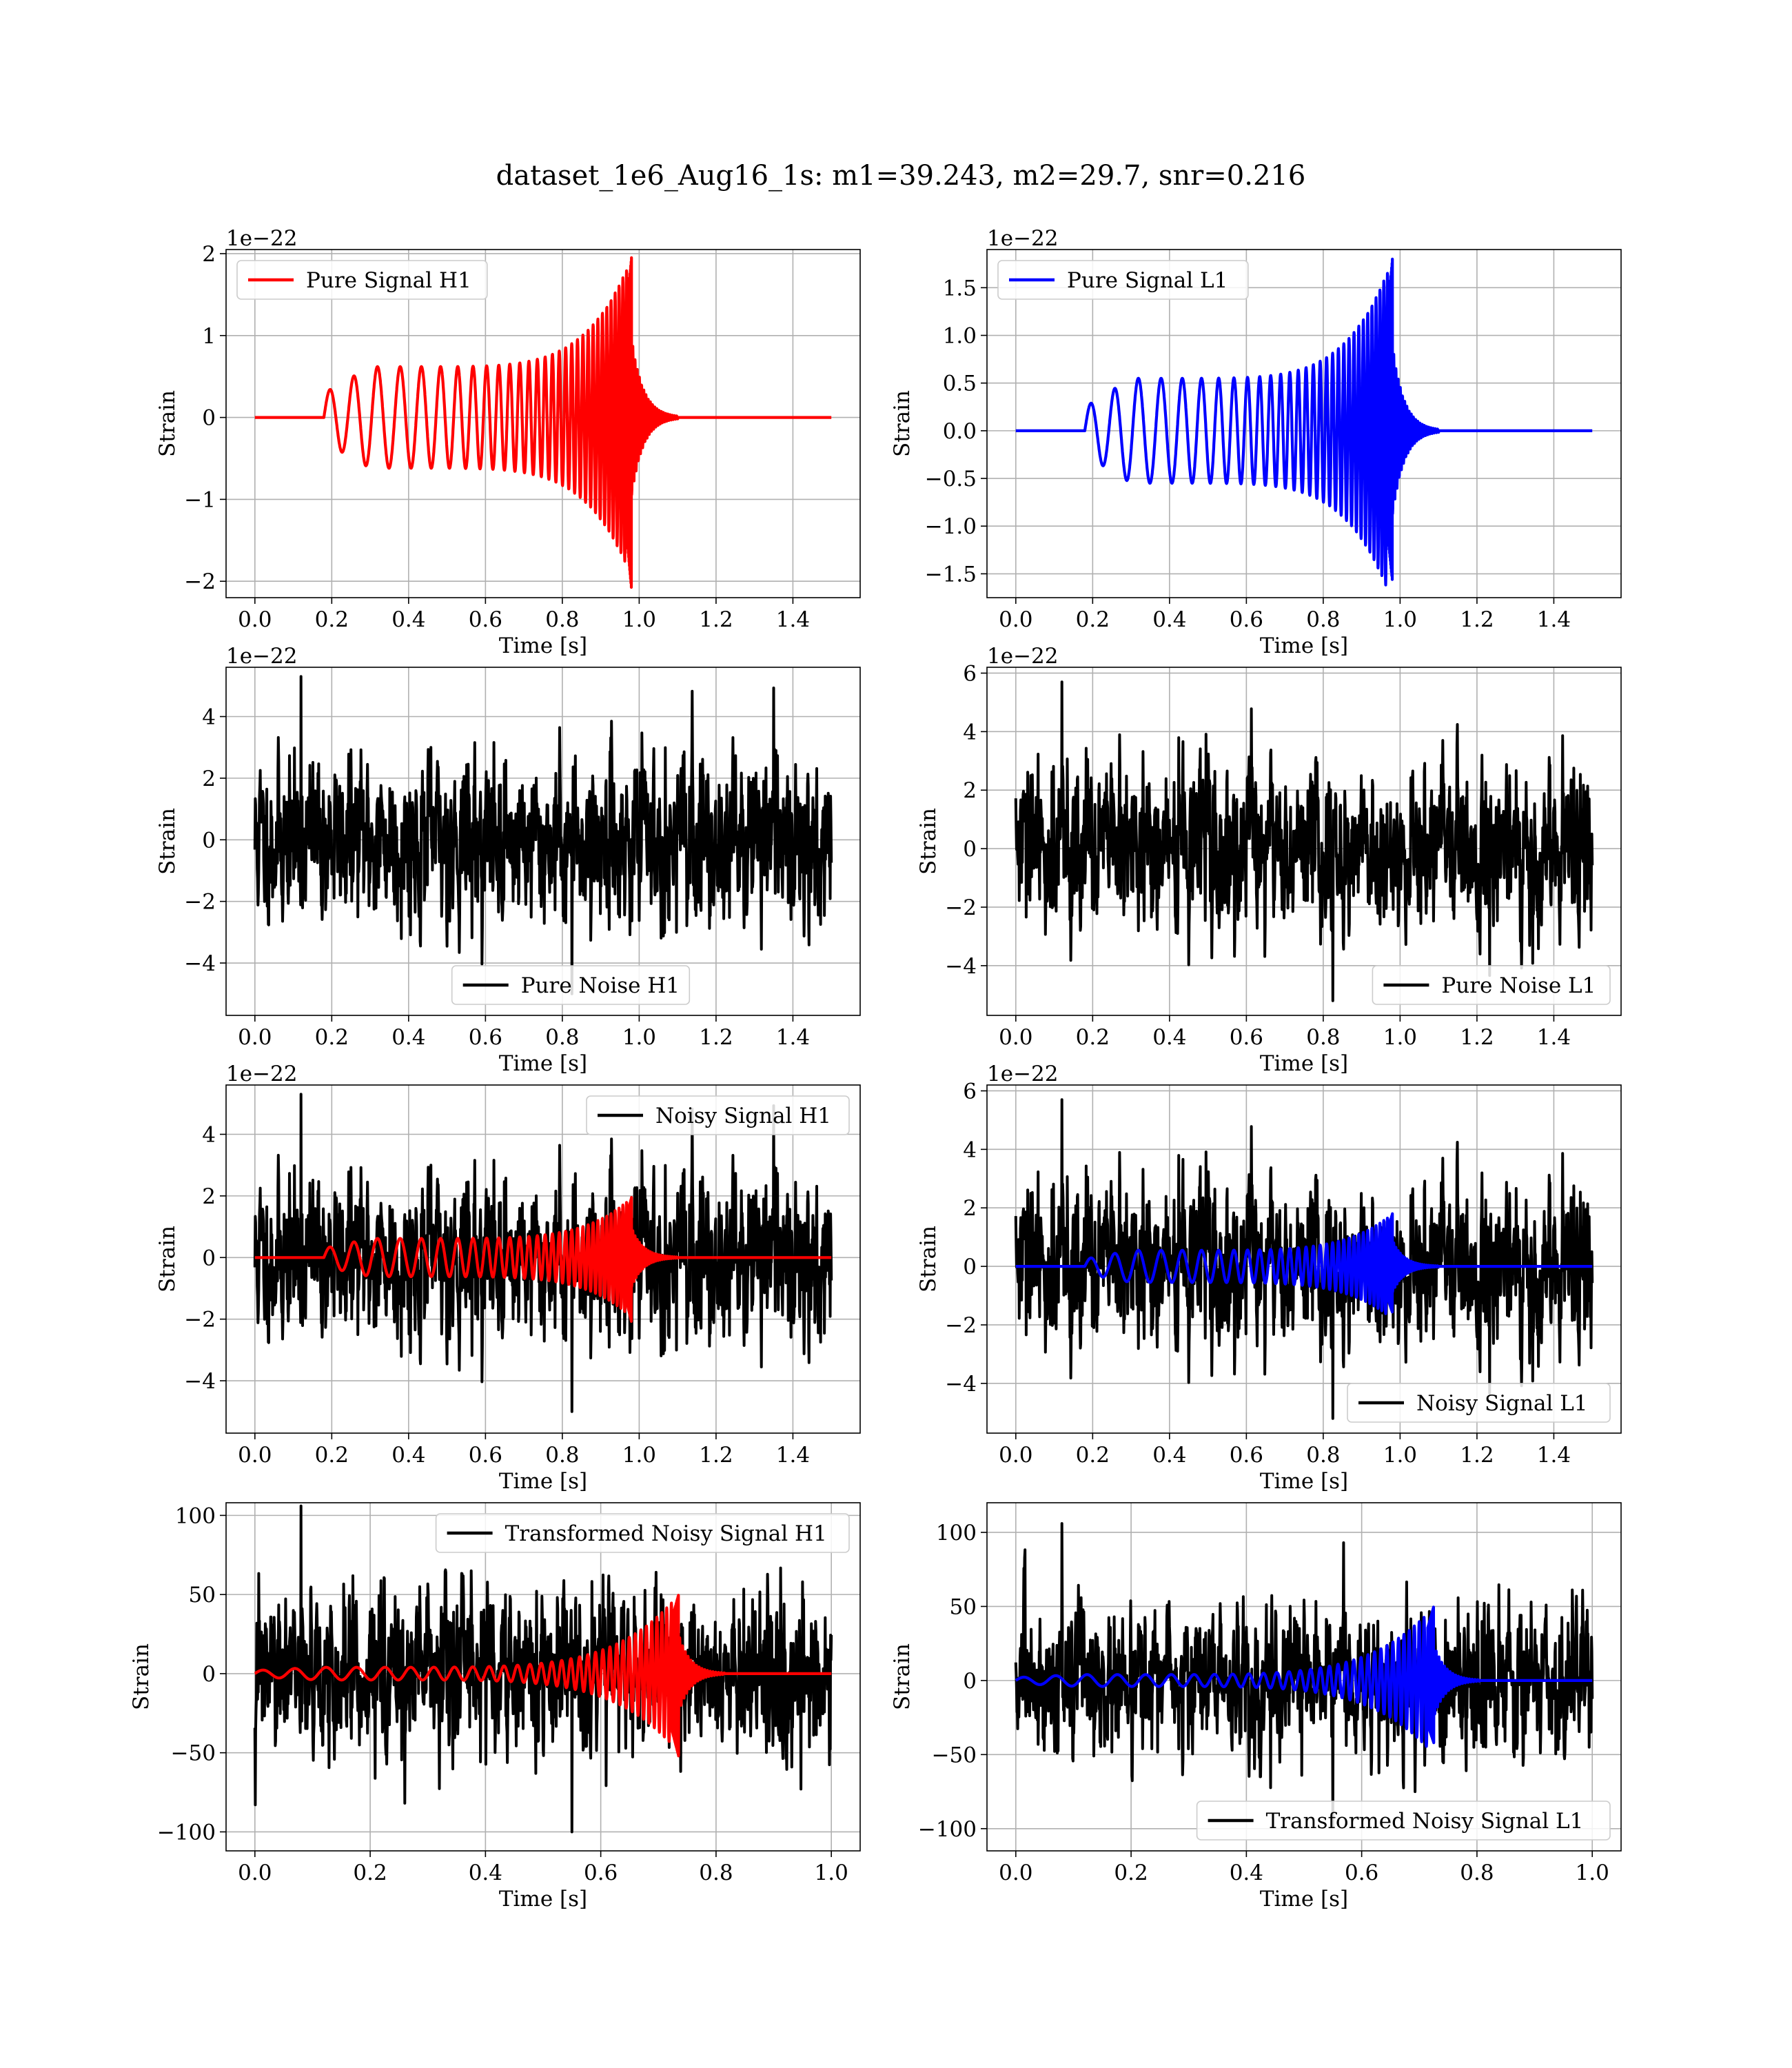  I want to click on legend: Transformed Noisy Signal H1, so click(642, 1533).